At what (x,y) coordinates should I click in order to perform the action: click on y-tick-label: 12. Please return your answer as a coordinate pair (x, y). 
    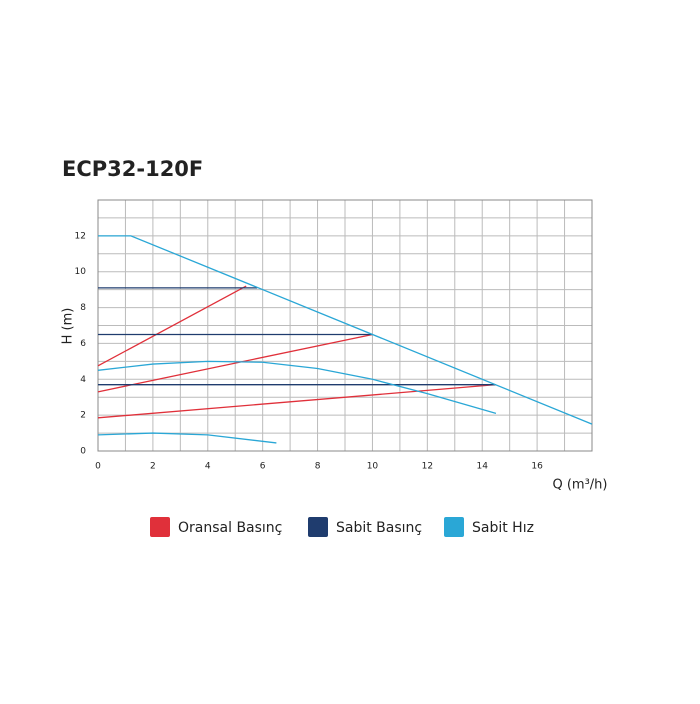
    Looking at the image, I should click on (80, 236).